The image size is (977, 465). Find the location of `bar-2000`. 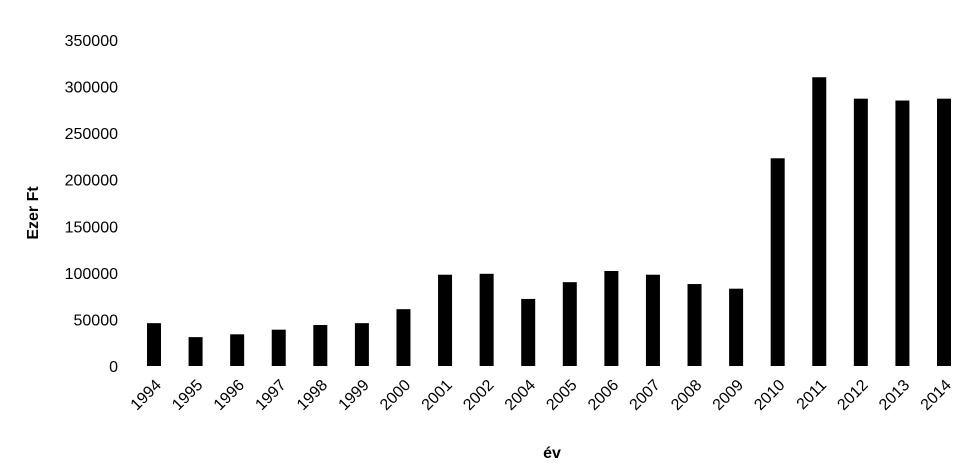

bar-2000 is located at coordinates (403, 337).